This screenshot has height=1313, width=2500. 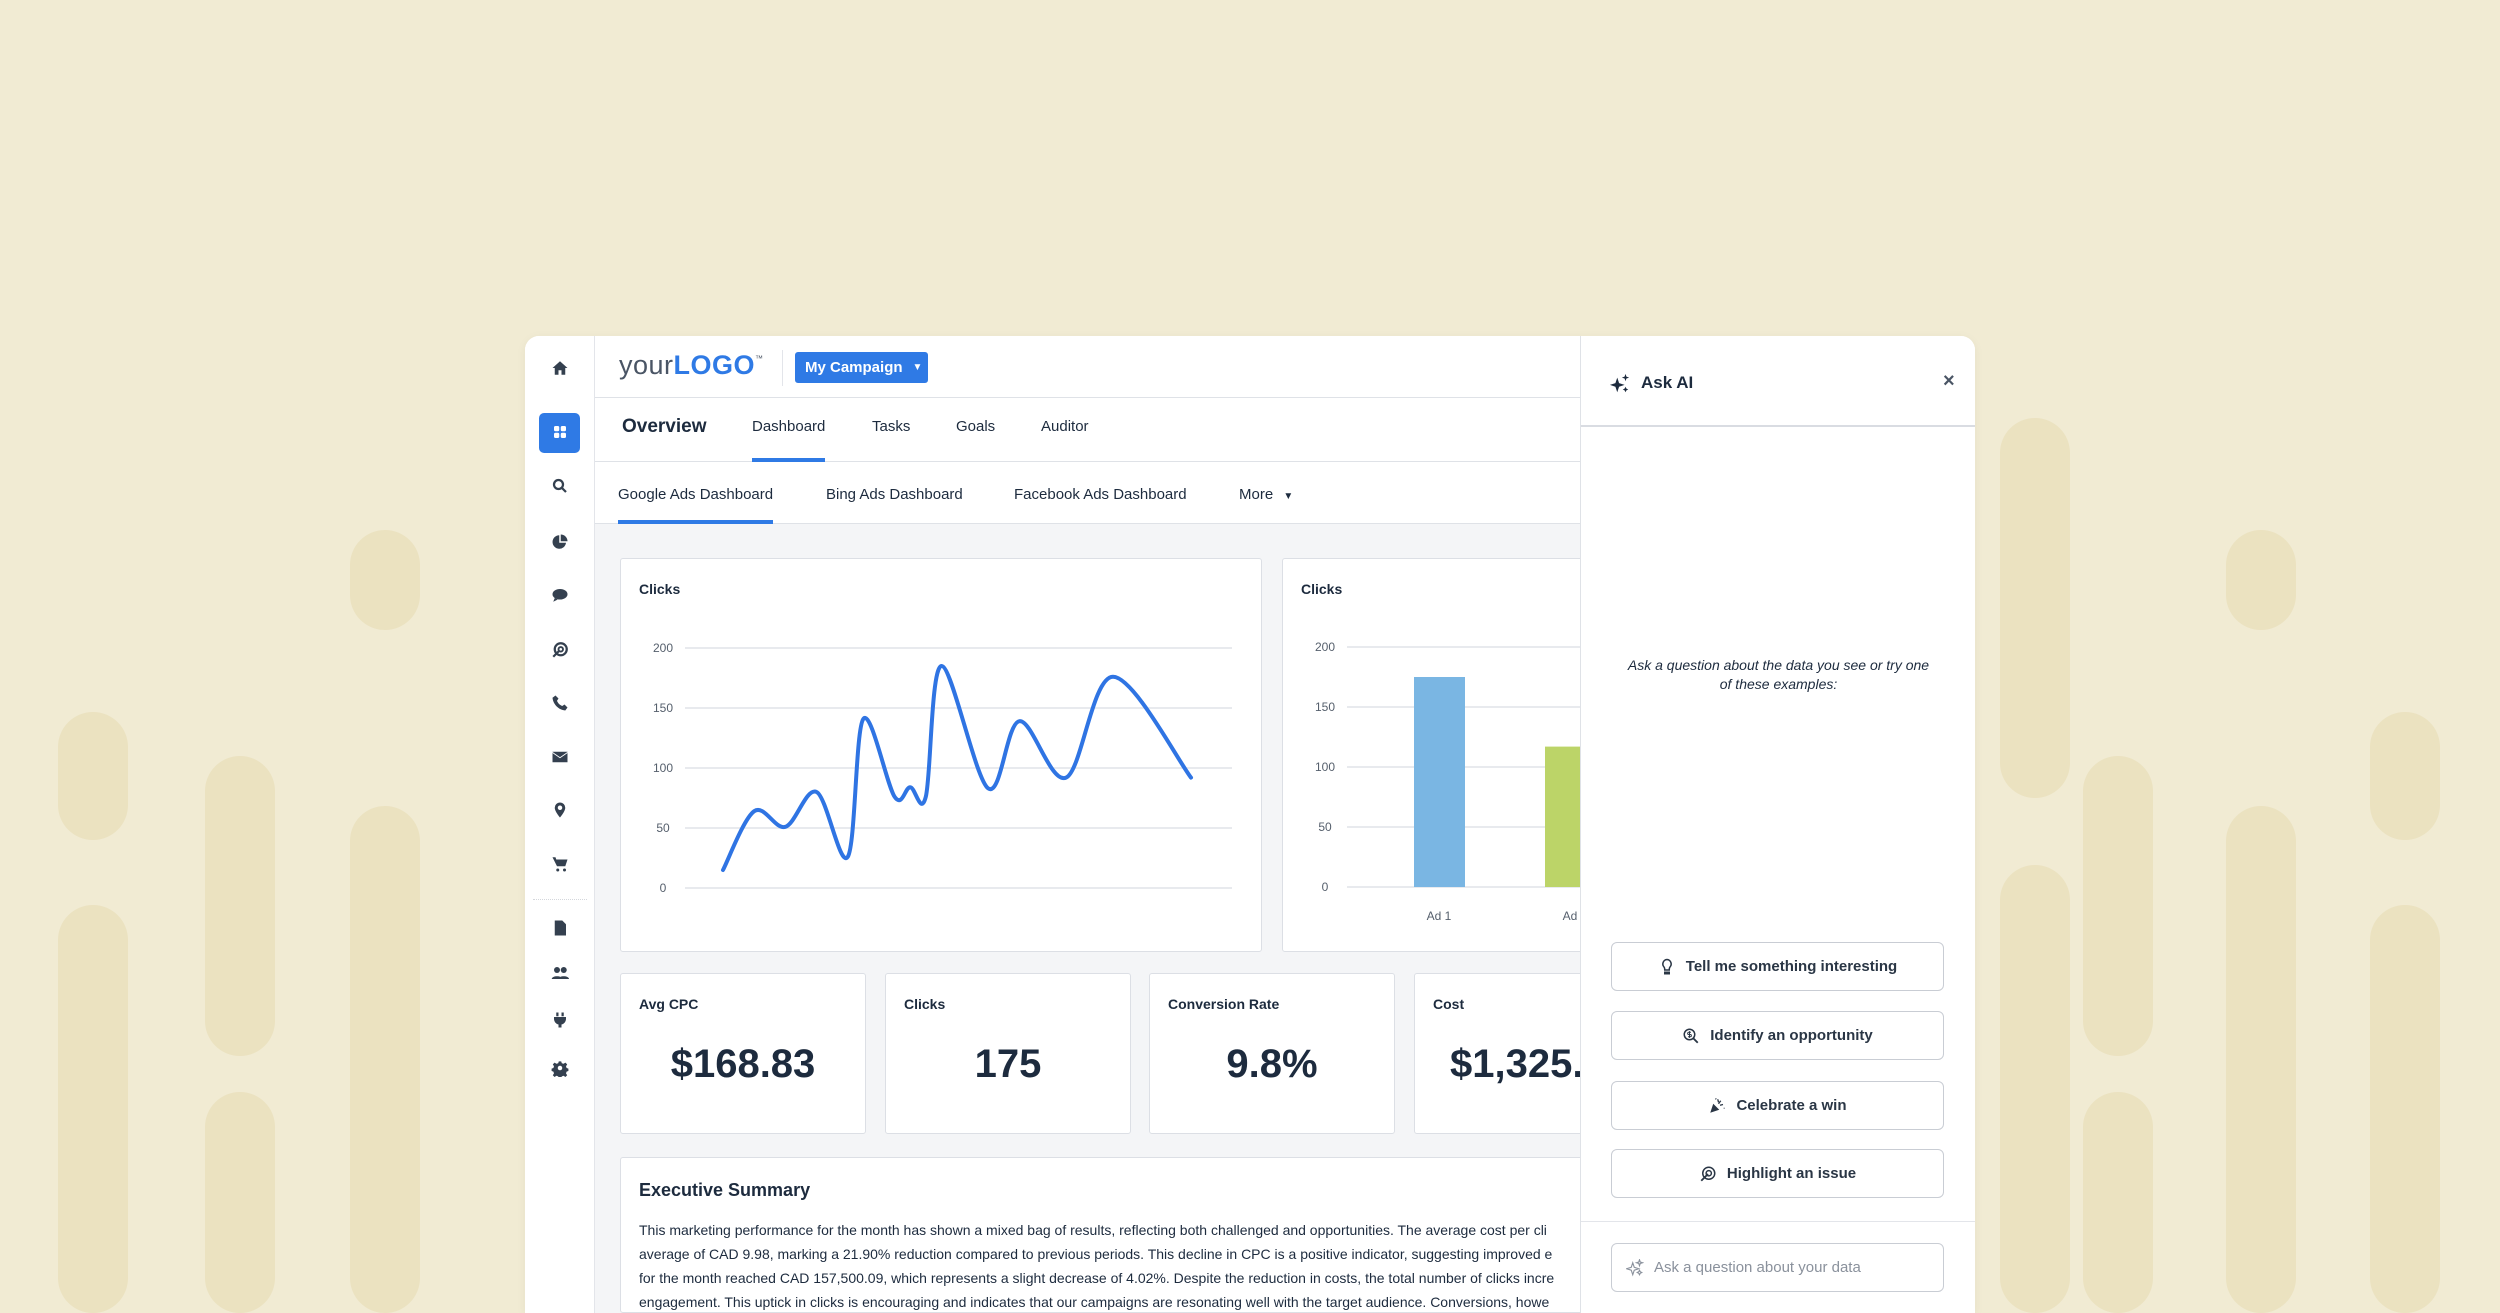 What do you see at coordinates (854, 367) in the screenshot?
I see `campaign-label: My Campaign` at bounding box center [854, 367].